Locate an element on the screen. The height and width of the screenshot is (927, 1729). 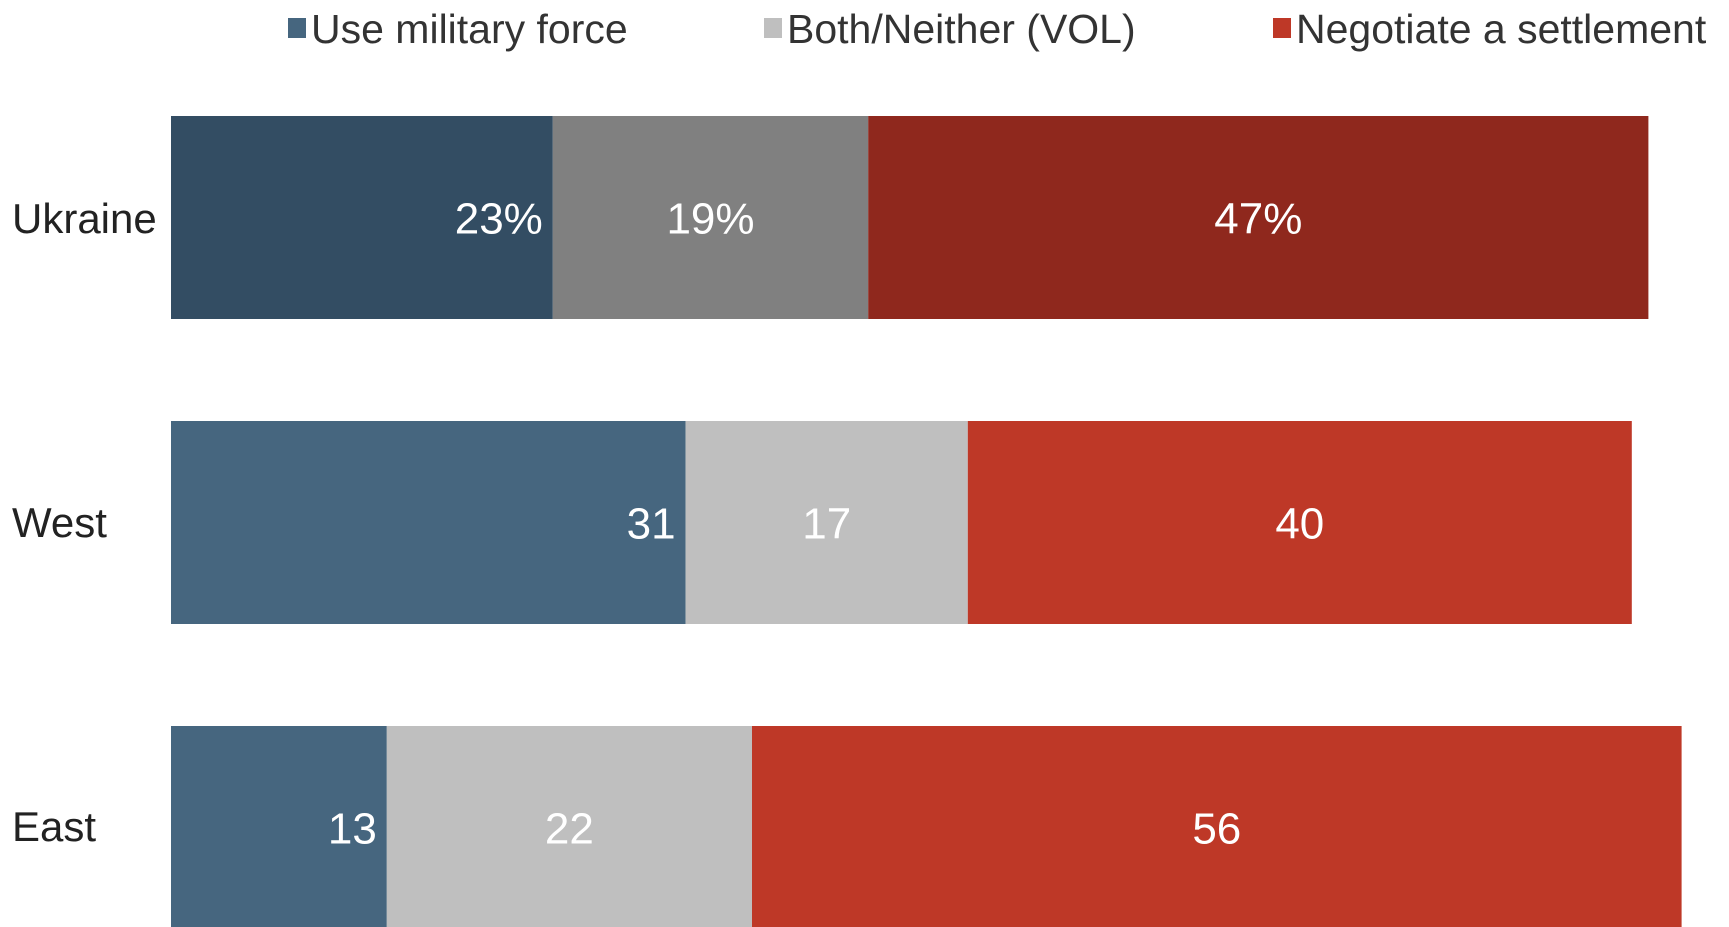
category-label-east: East is located at coordinates (54, 826).